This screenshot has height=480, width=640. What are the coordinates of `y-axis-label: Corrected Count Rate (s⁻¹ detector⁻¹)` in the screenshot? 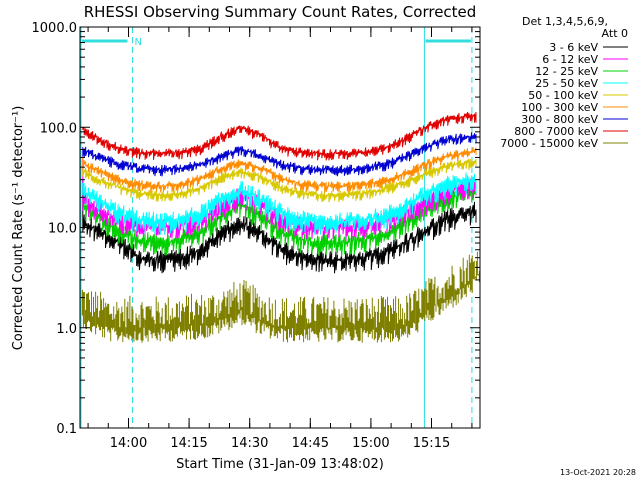 It's located at (18, 228).